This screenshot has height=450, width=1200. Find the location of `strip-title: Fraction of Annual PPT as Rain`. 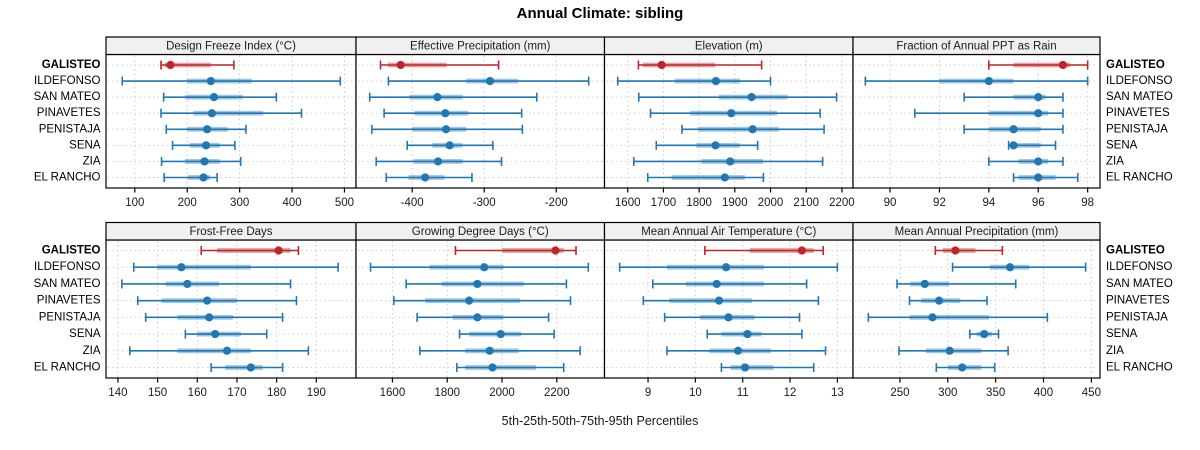

strip-title: Fraction of Annual PPT as Rain is located at coordinates (976, 46).